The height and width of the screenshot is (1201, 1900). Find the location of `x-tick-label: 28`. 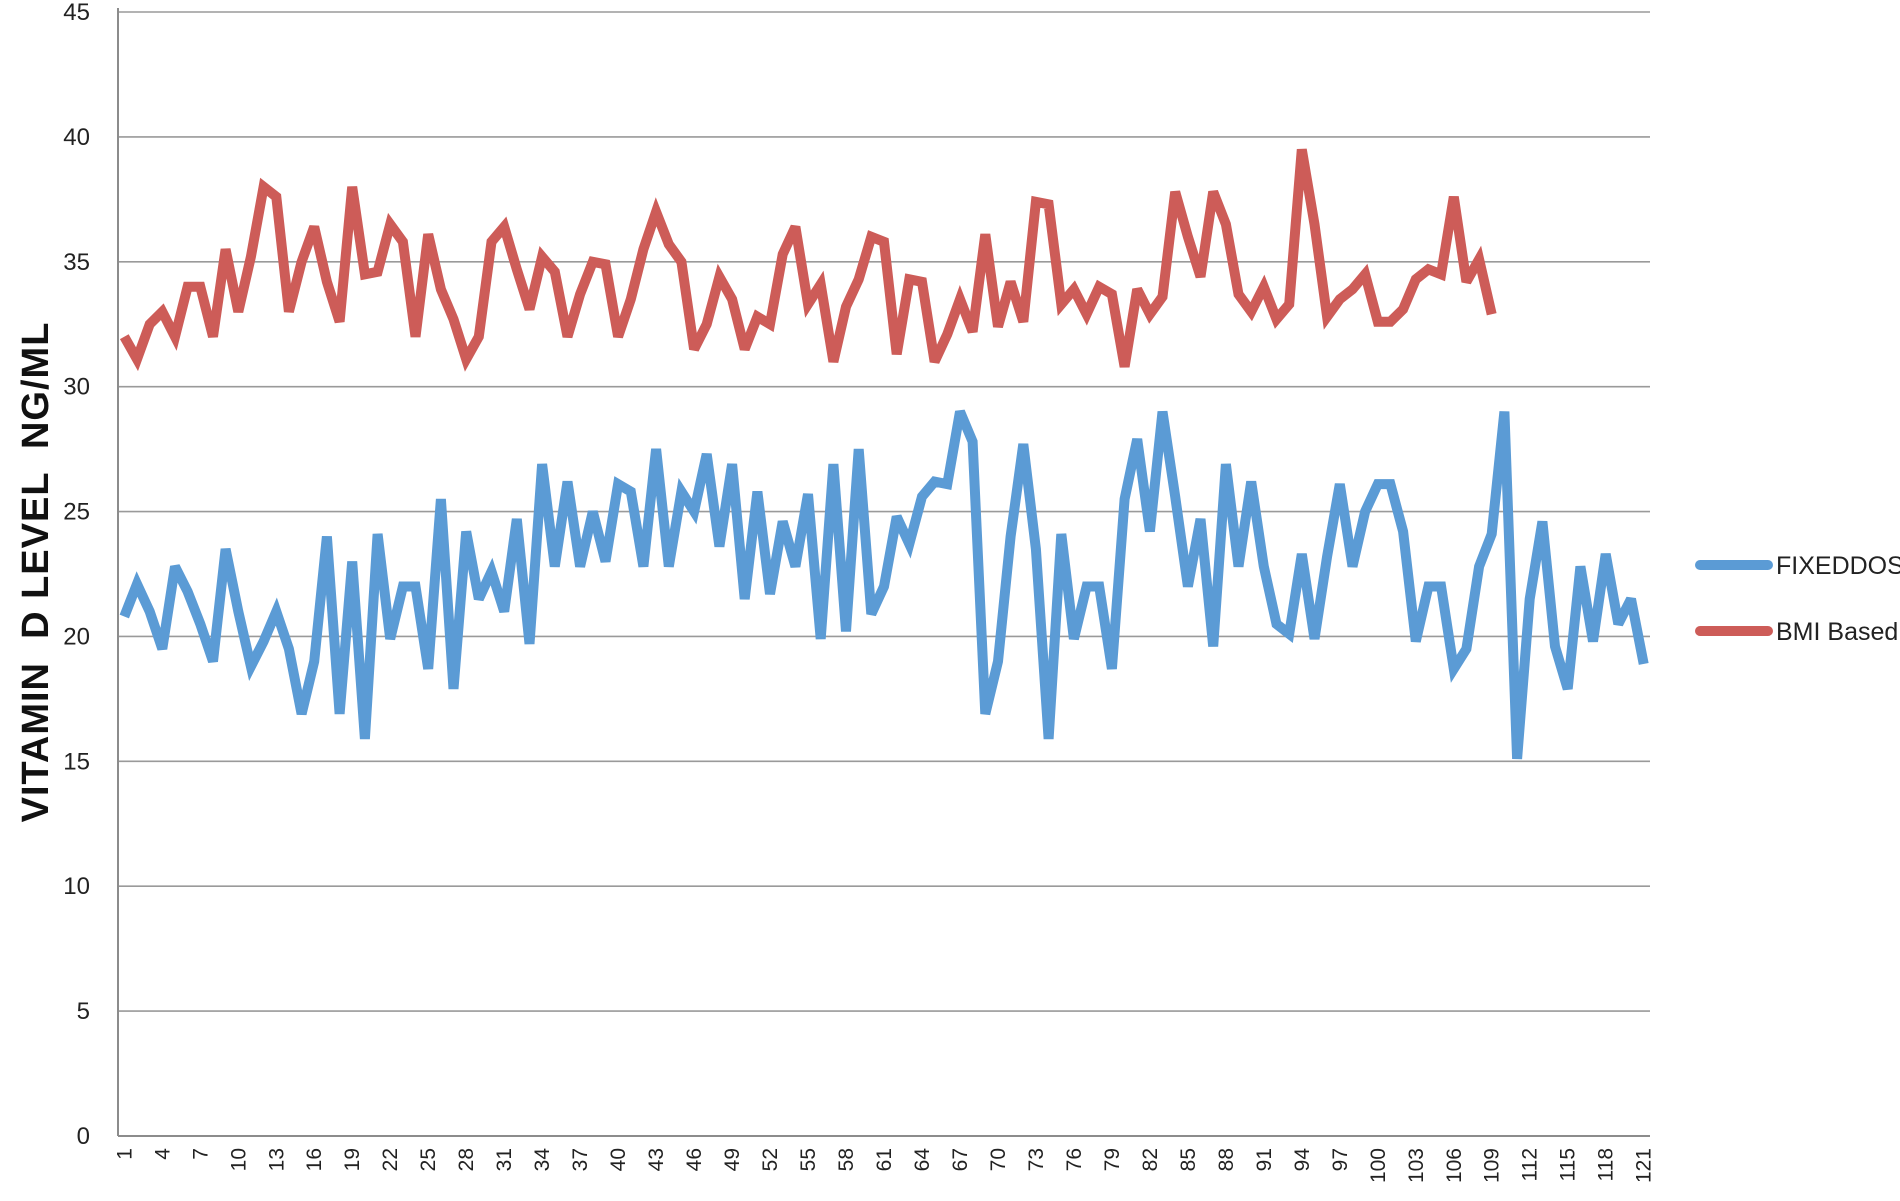

x-tick-label: 28 is located at coordinates (466, 1159).